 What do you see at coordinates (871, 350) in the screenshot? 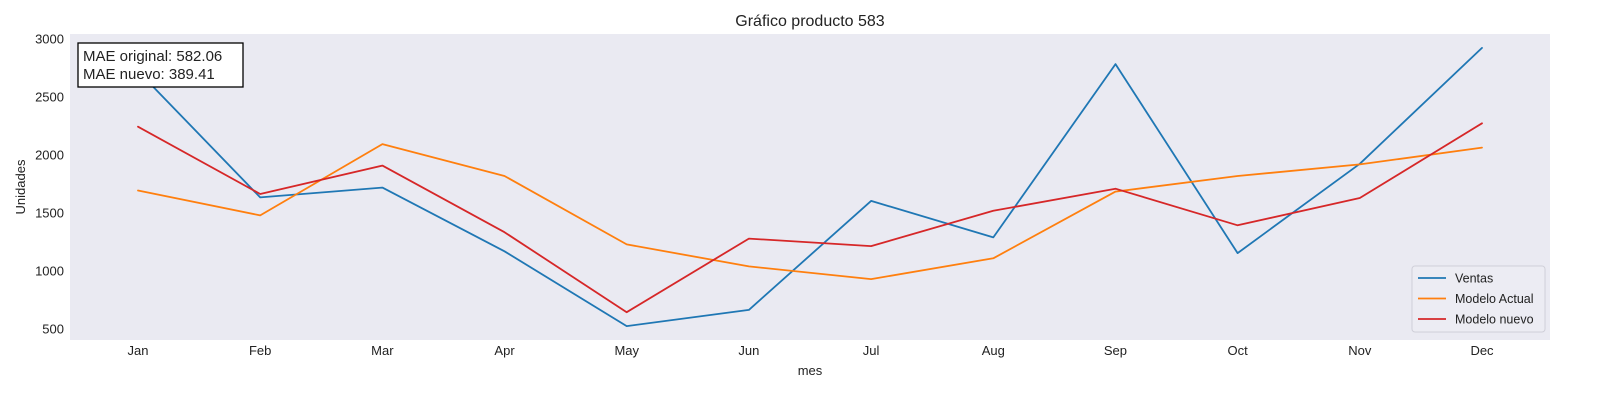
I see `x-tick-label: Jul` at bounding box center [871, 350].